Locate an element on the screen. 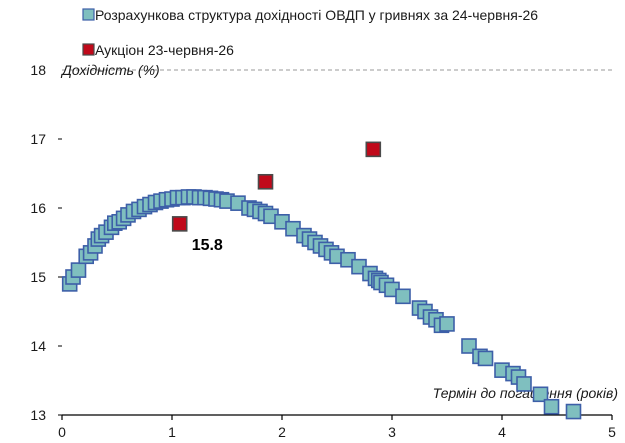 Image resolution: width=625 pixels, height=443 pixels. x-tick-label: 3 is located at coordinates (392, 432).